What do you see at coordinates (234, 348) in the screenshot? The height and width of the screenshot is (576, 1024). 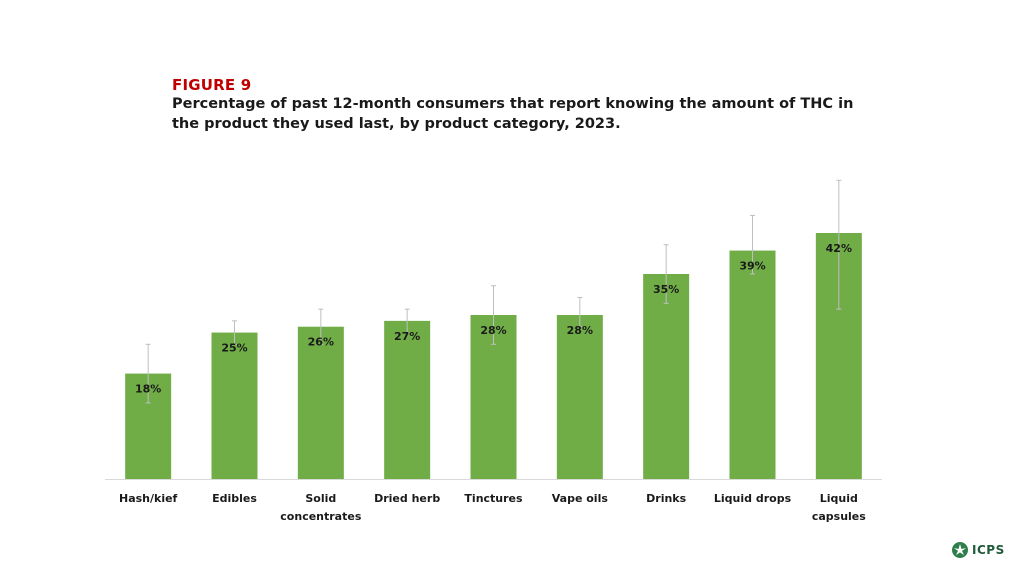 I see `data-label: 25%` at bounding box center [234, 348].